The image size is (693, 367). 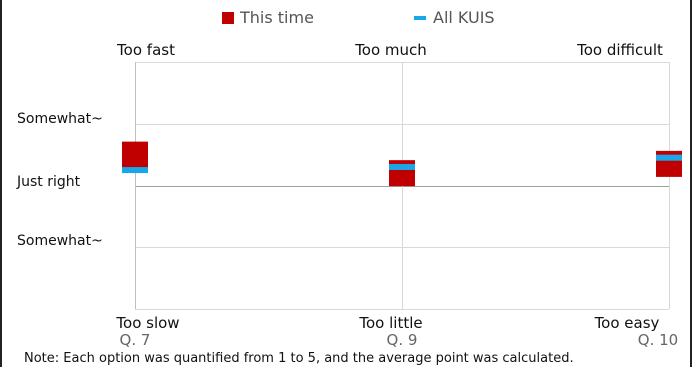 I want to click on legend-dash-swatch, so click(x=420, y=18).